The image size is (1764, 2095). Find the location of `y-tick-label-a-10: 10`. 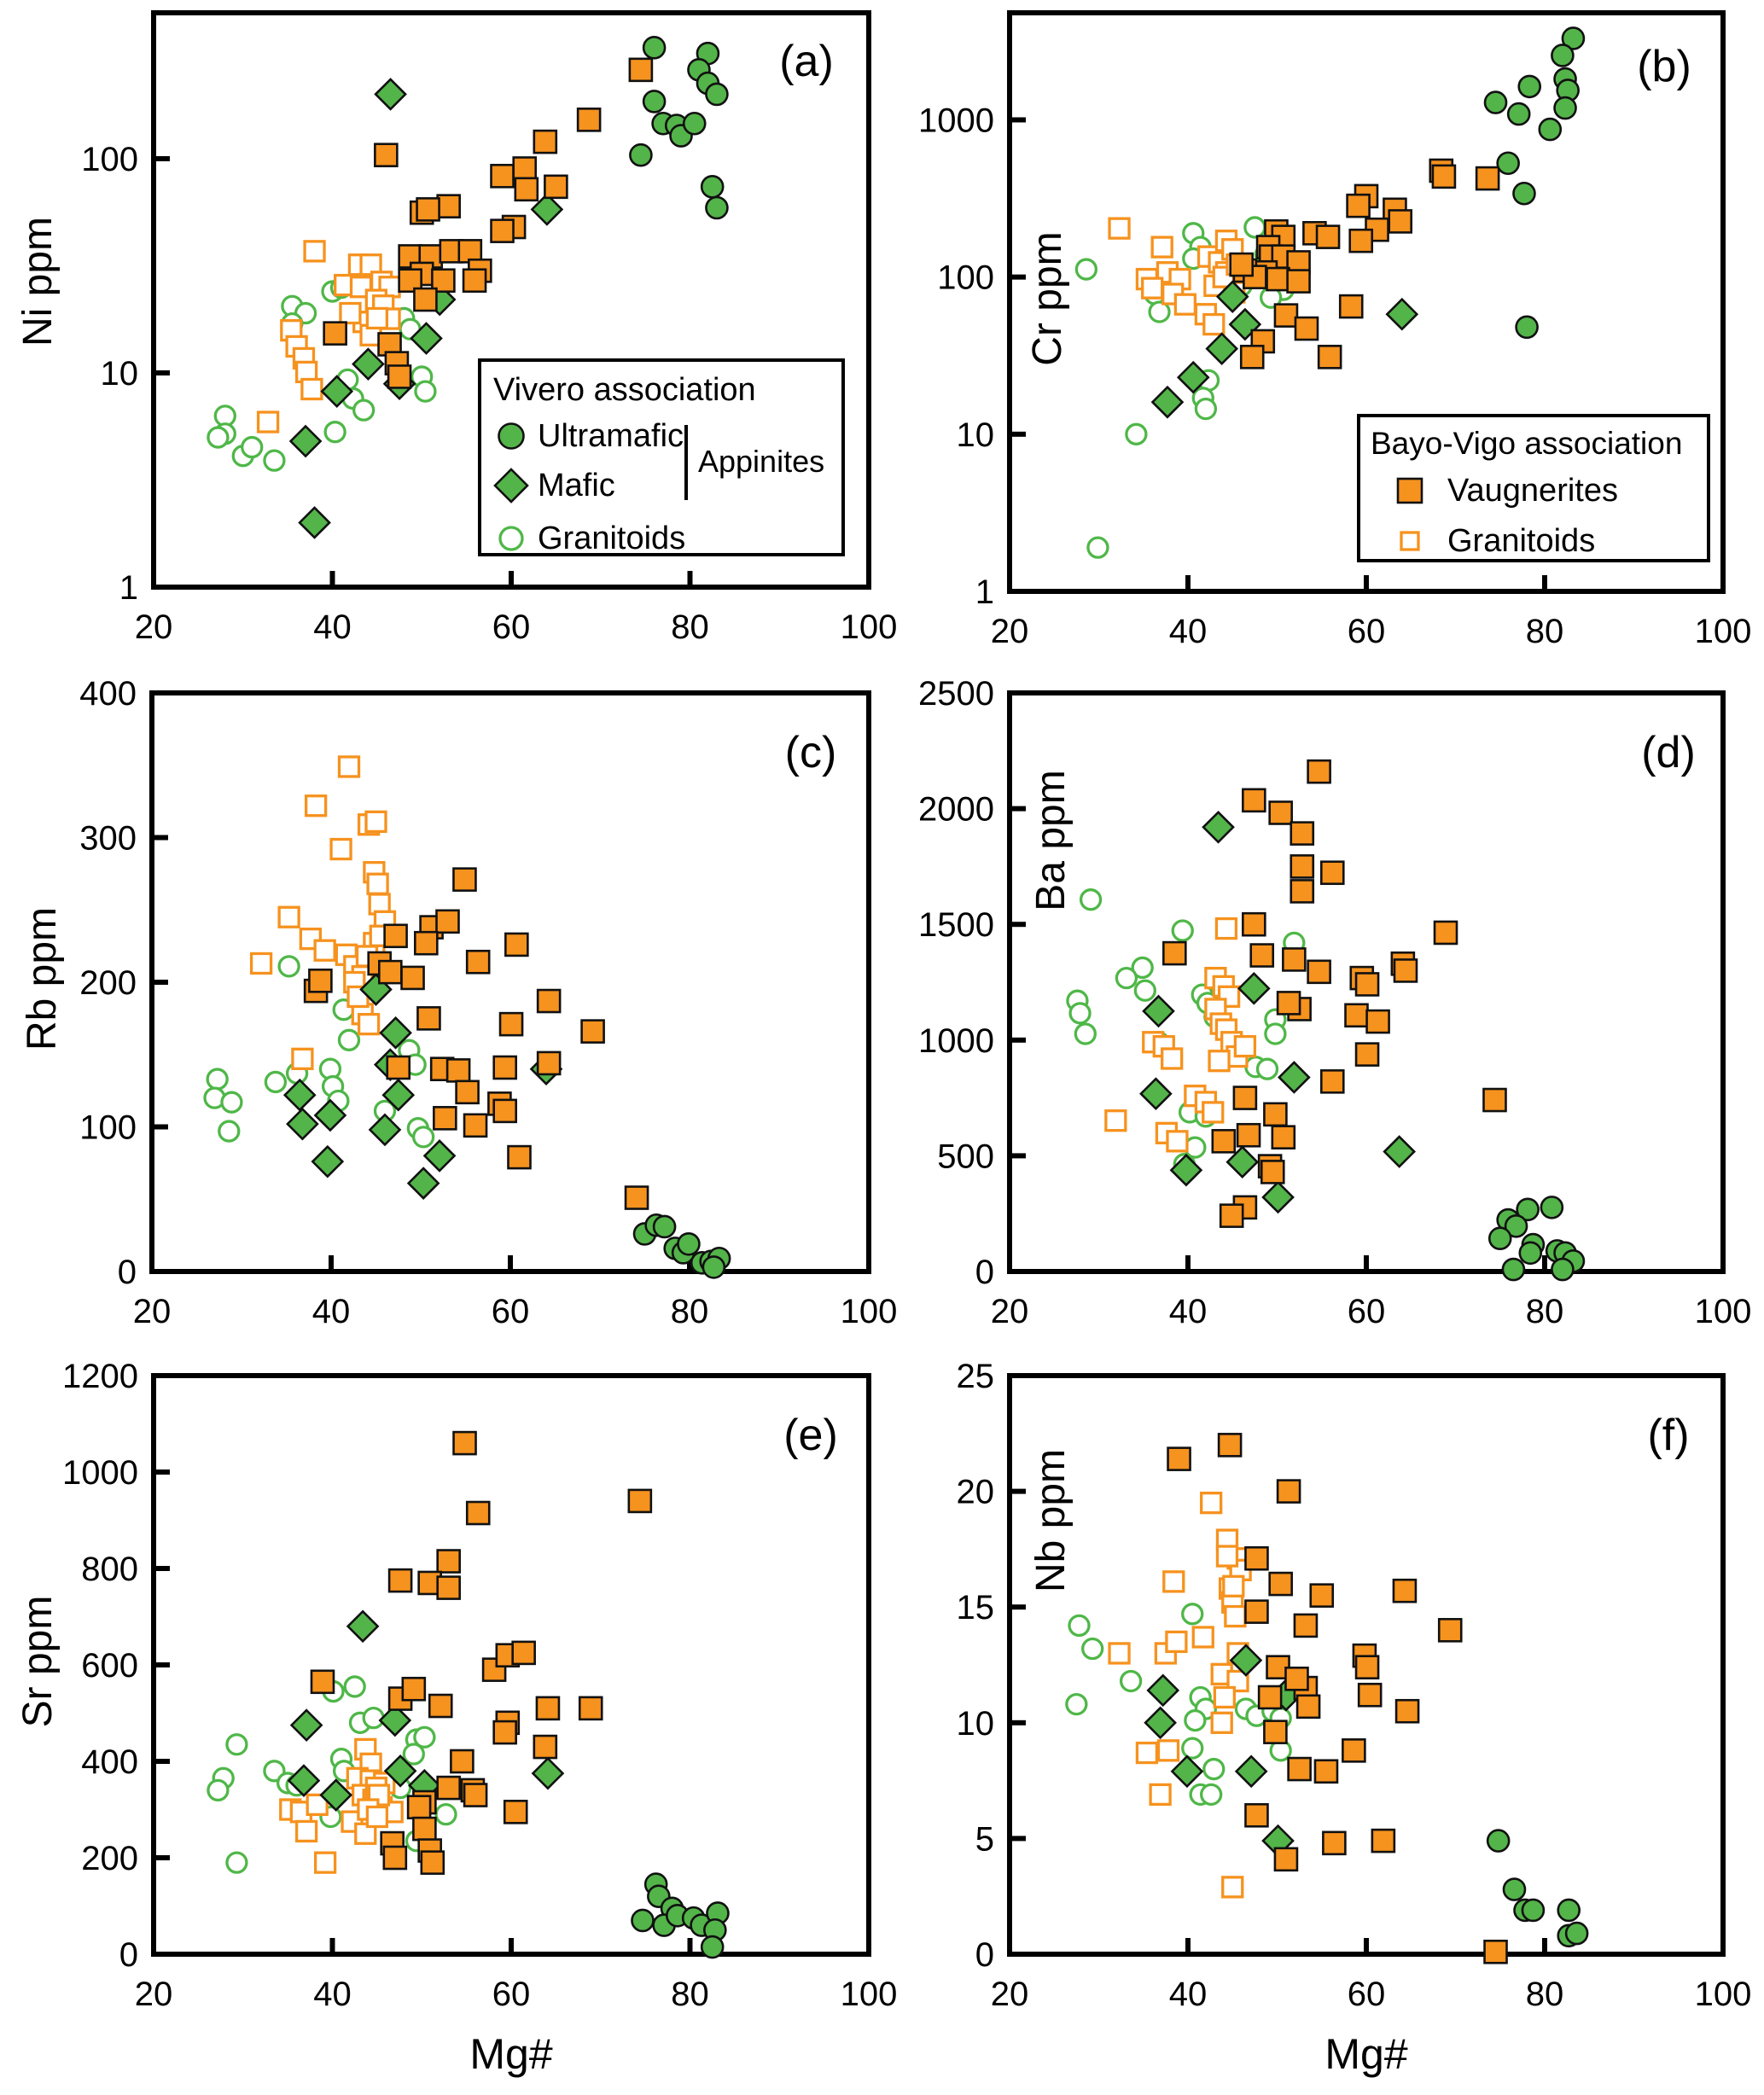

y-tick-label-a-10: 10 is located at coordinates (120, 374).